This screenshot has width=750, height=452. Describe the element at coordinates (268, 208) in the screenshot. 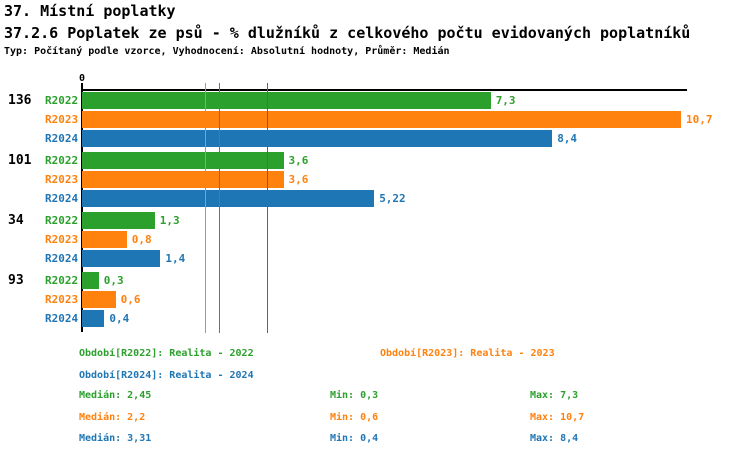

I see `median-line-r2024` at that location.